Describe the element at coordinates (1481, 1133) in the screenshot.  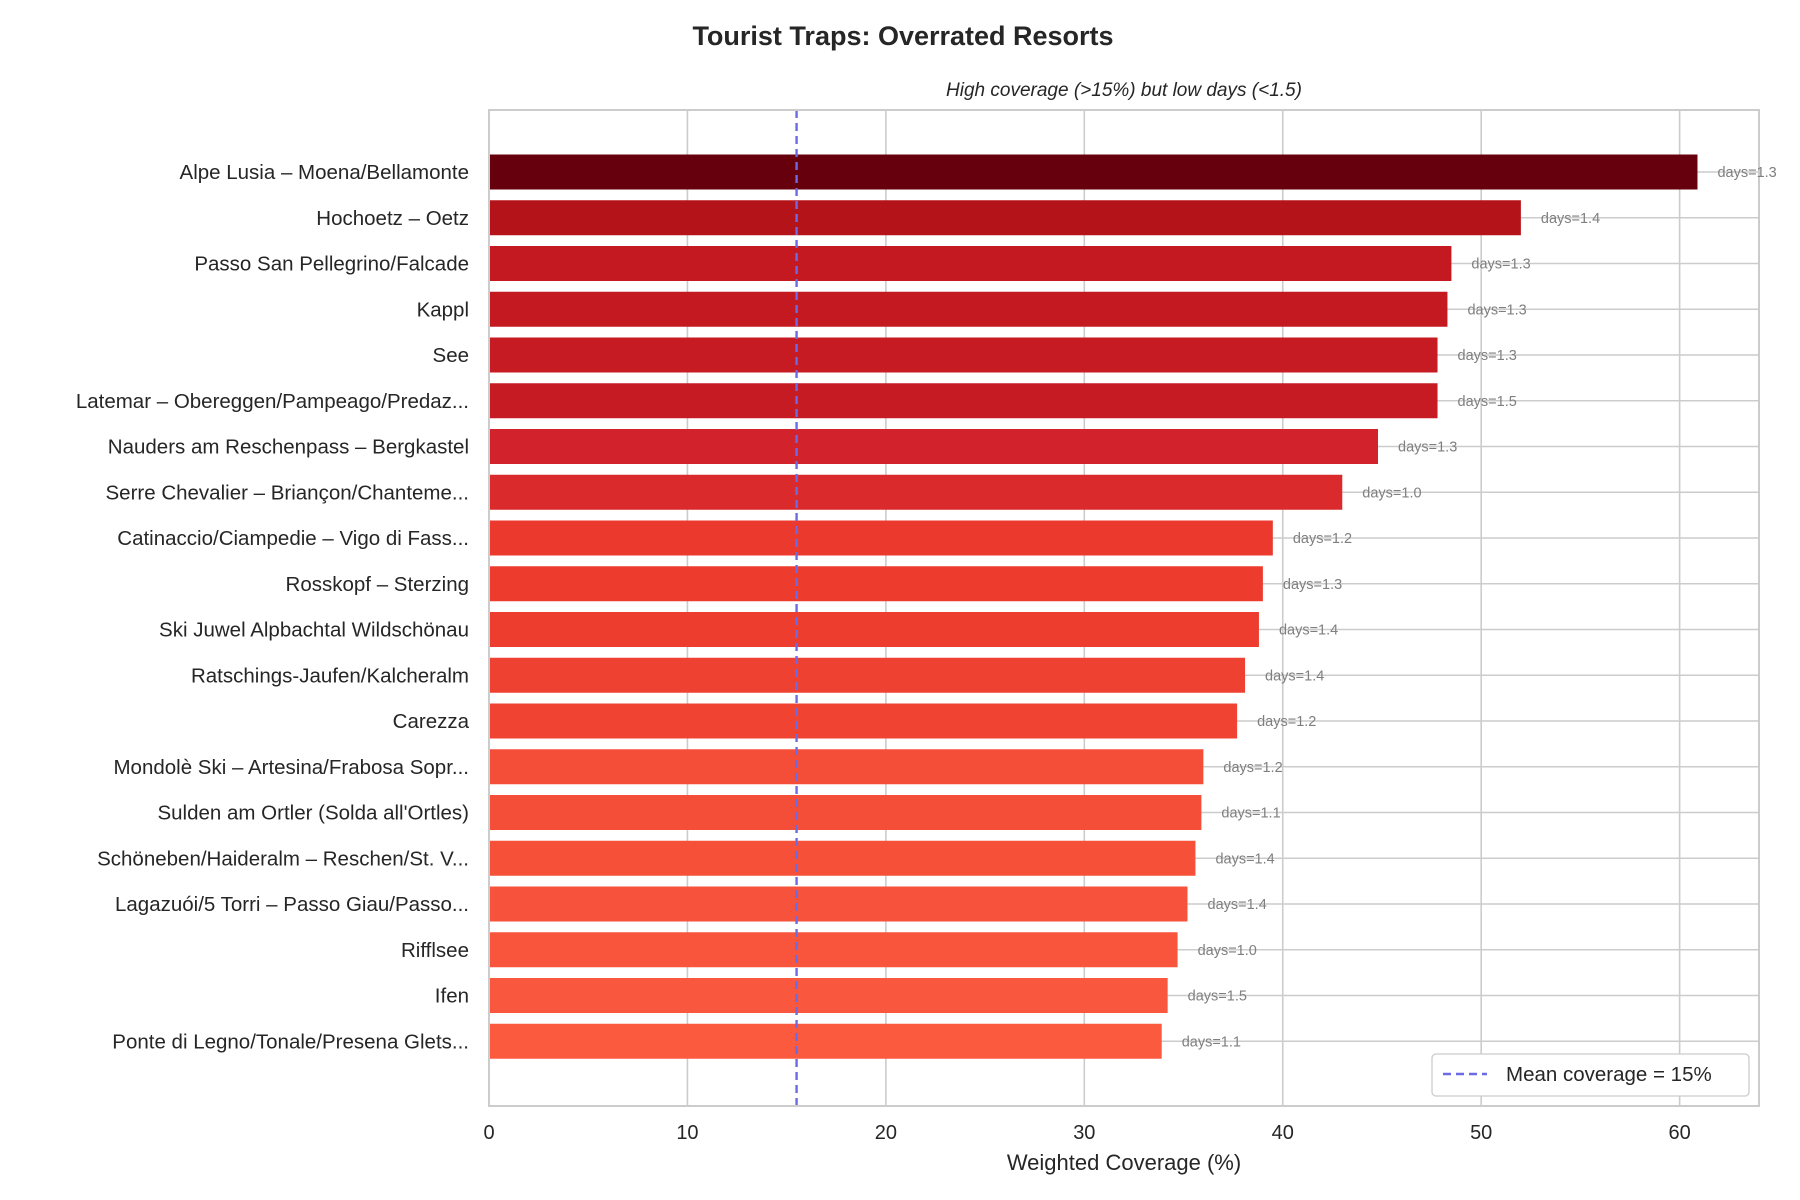
I see `x-tick-label: 50` at that location.